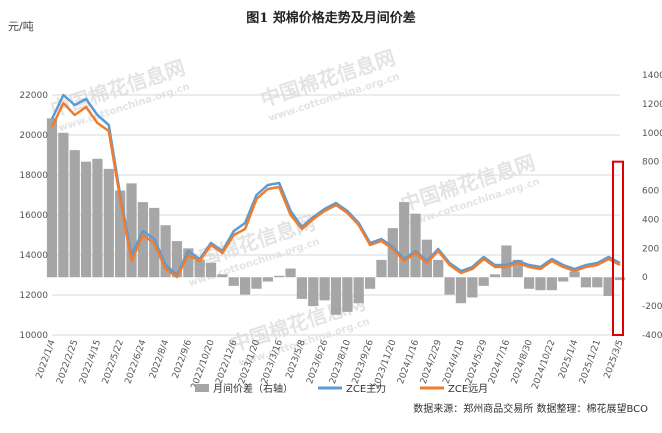 This screenshot has width=662, height=433. What do you see at coordinates (33, 176) in the screenshot?
I see `left-tick-label: 18000` at bounding box center [33, 176].